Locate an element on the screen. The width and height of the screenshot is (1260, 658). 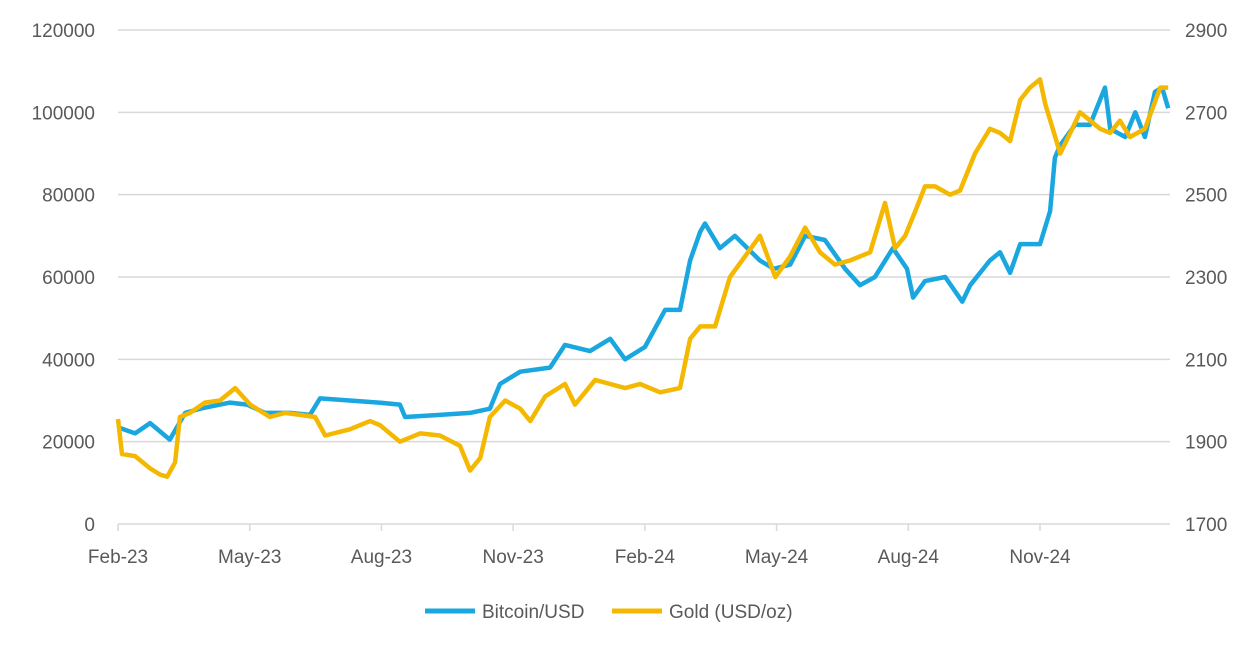
x-tick-label: Aug-23 is located at coordinates (381, 557).